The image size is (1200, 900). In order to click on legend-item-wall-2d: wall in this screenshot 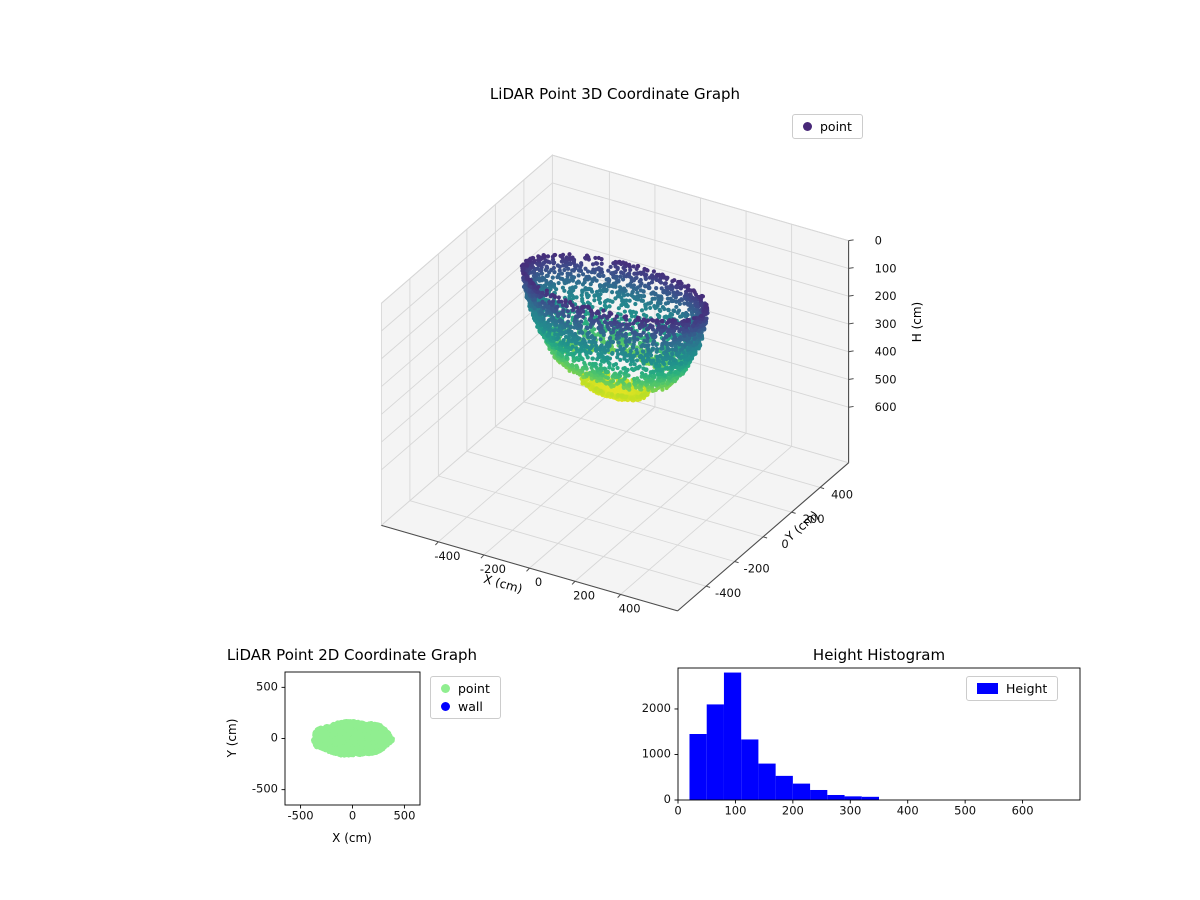, I will do `click(465, 706)`.